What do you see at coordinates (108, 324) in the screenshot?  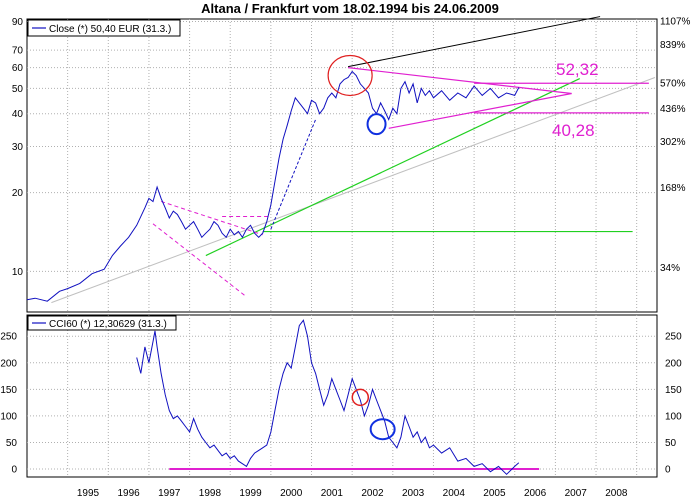 I see `cci-legend-label: CCI60 (*) 12,30629 (31.3.)` at bounding box center [108, 324].